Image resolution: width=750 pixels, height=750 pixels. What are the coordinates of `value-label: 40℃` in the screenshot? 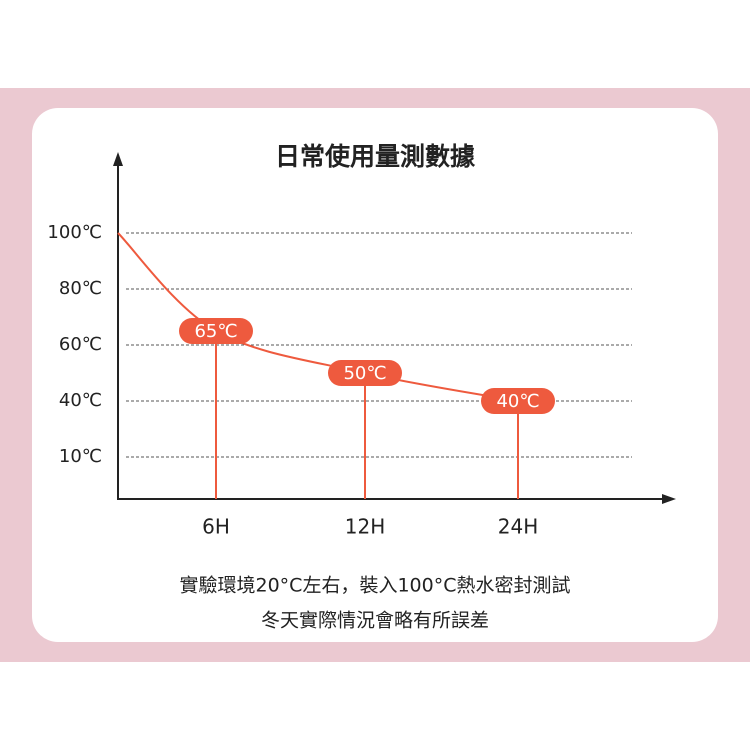 It's located at (517, 401).